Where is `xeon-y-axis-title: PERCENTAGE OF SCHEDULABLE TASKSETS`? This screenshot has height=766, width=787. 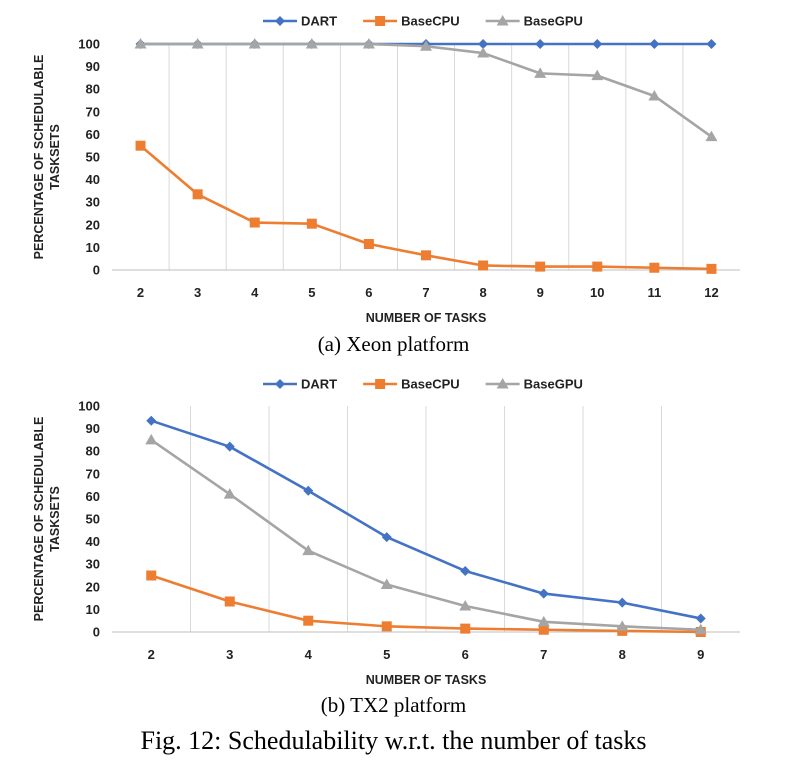
xeon-y-axis-title: PERCENTAGE OF SCHEDULABLE TASKSETS is located at coordinates (47, 157).